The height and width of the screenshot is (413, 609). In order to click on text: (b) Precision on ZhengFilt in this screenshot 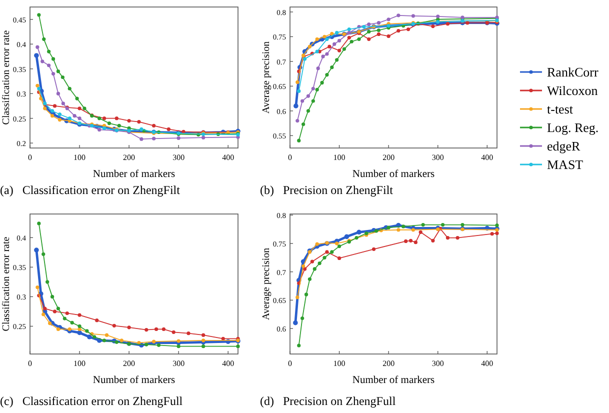, I will do `click(327, 190)`.